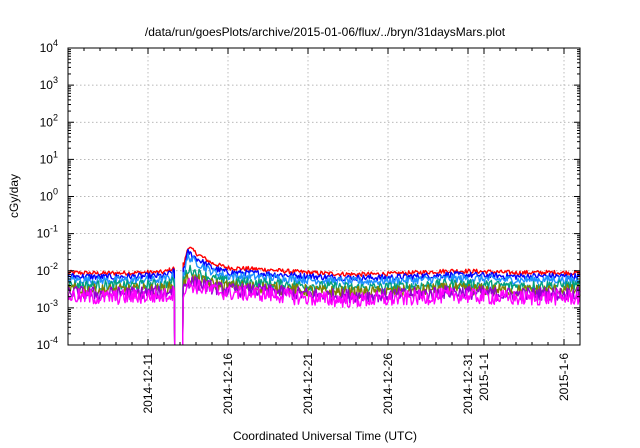 This screenshot has height=448, width=640. What do you see at coordinates (324, 311) in the screenshot?
I see `series-line` at bounding box center [324, 311].